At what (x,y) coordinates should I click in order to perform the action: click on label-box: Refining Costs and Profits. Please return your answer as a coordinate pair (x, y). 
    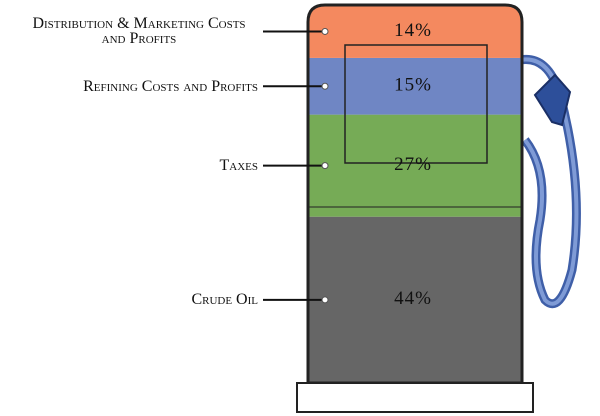
    Looking at the image, I should click on (170, 86).